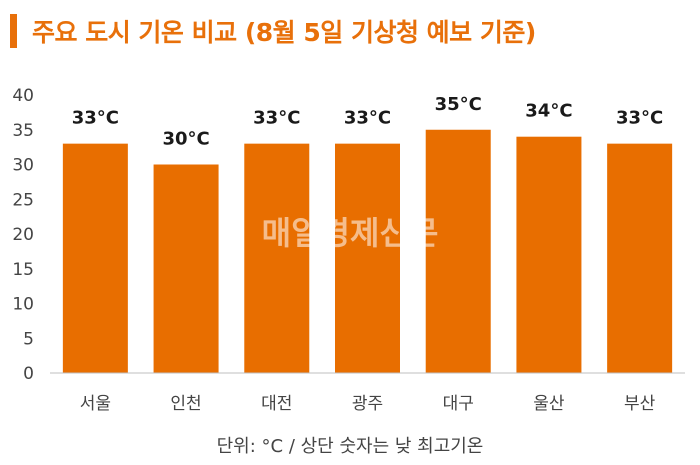 The image size is (700, 465). I want to click on y-tick-label: 0, so click(28, 374).